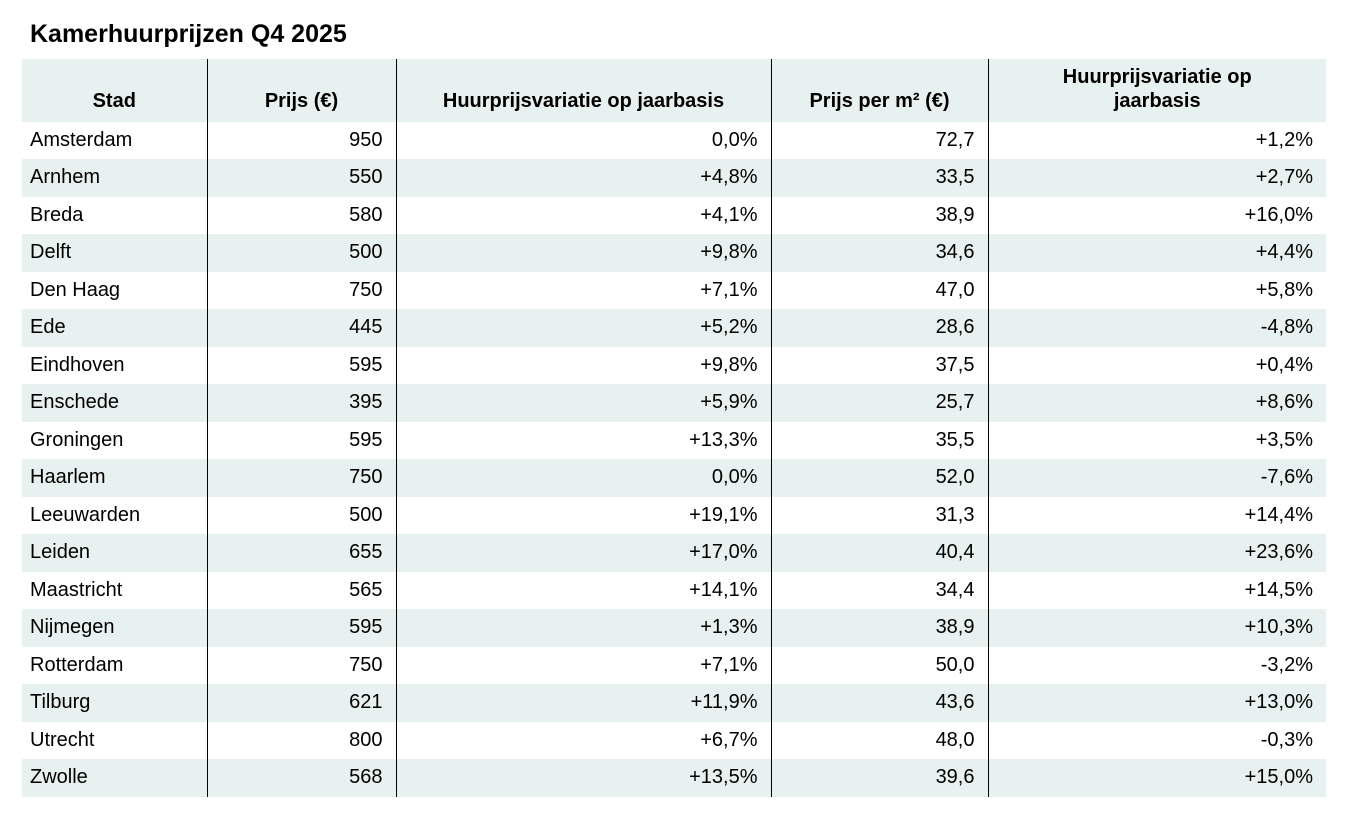 The width and height of the screenshot is (1348, 830). Describe the element at coordinates (674, 515) in the screenshot. I see `table-row: Leeuwarden 500 +19,1% 31,3 +14,4%` at that location.